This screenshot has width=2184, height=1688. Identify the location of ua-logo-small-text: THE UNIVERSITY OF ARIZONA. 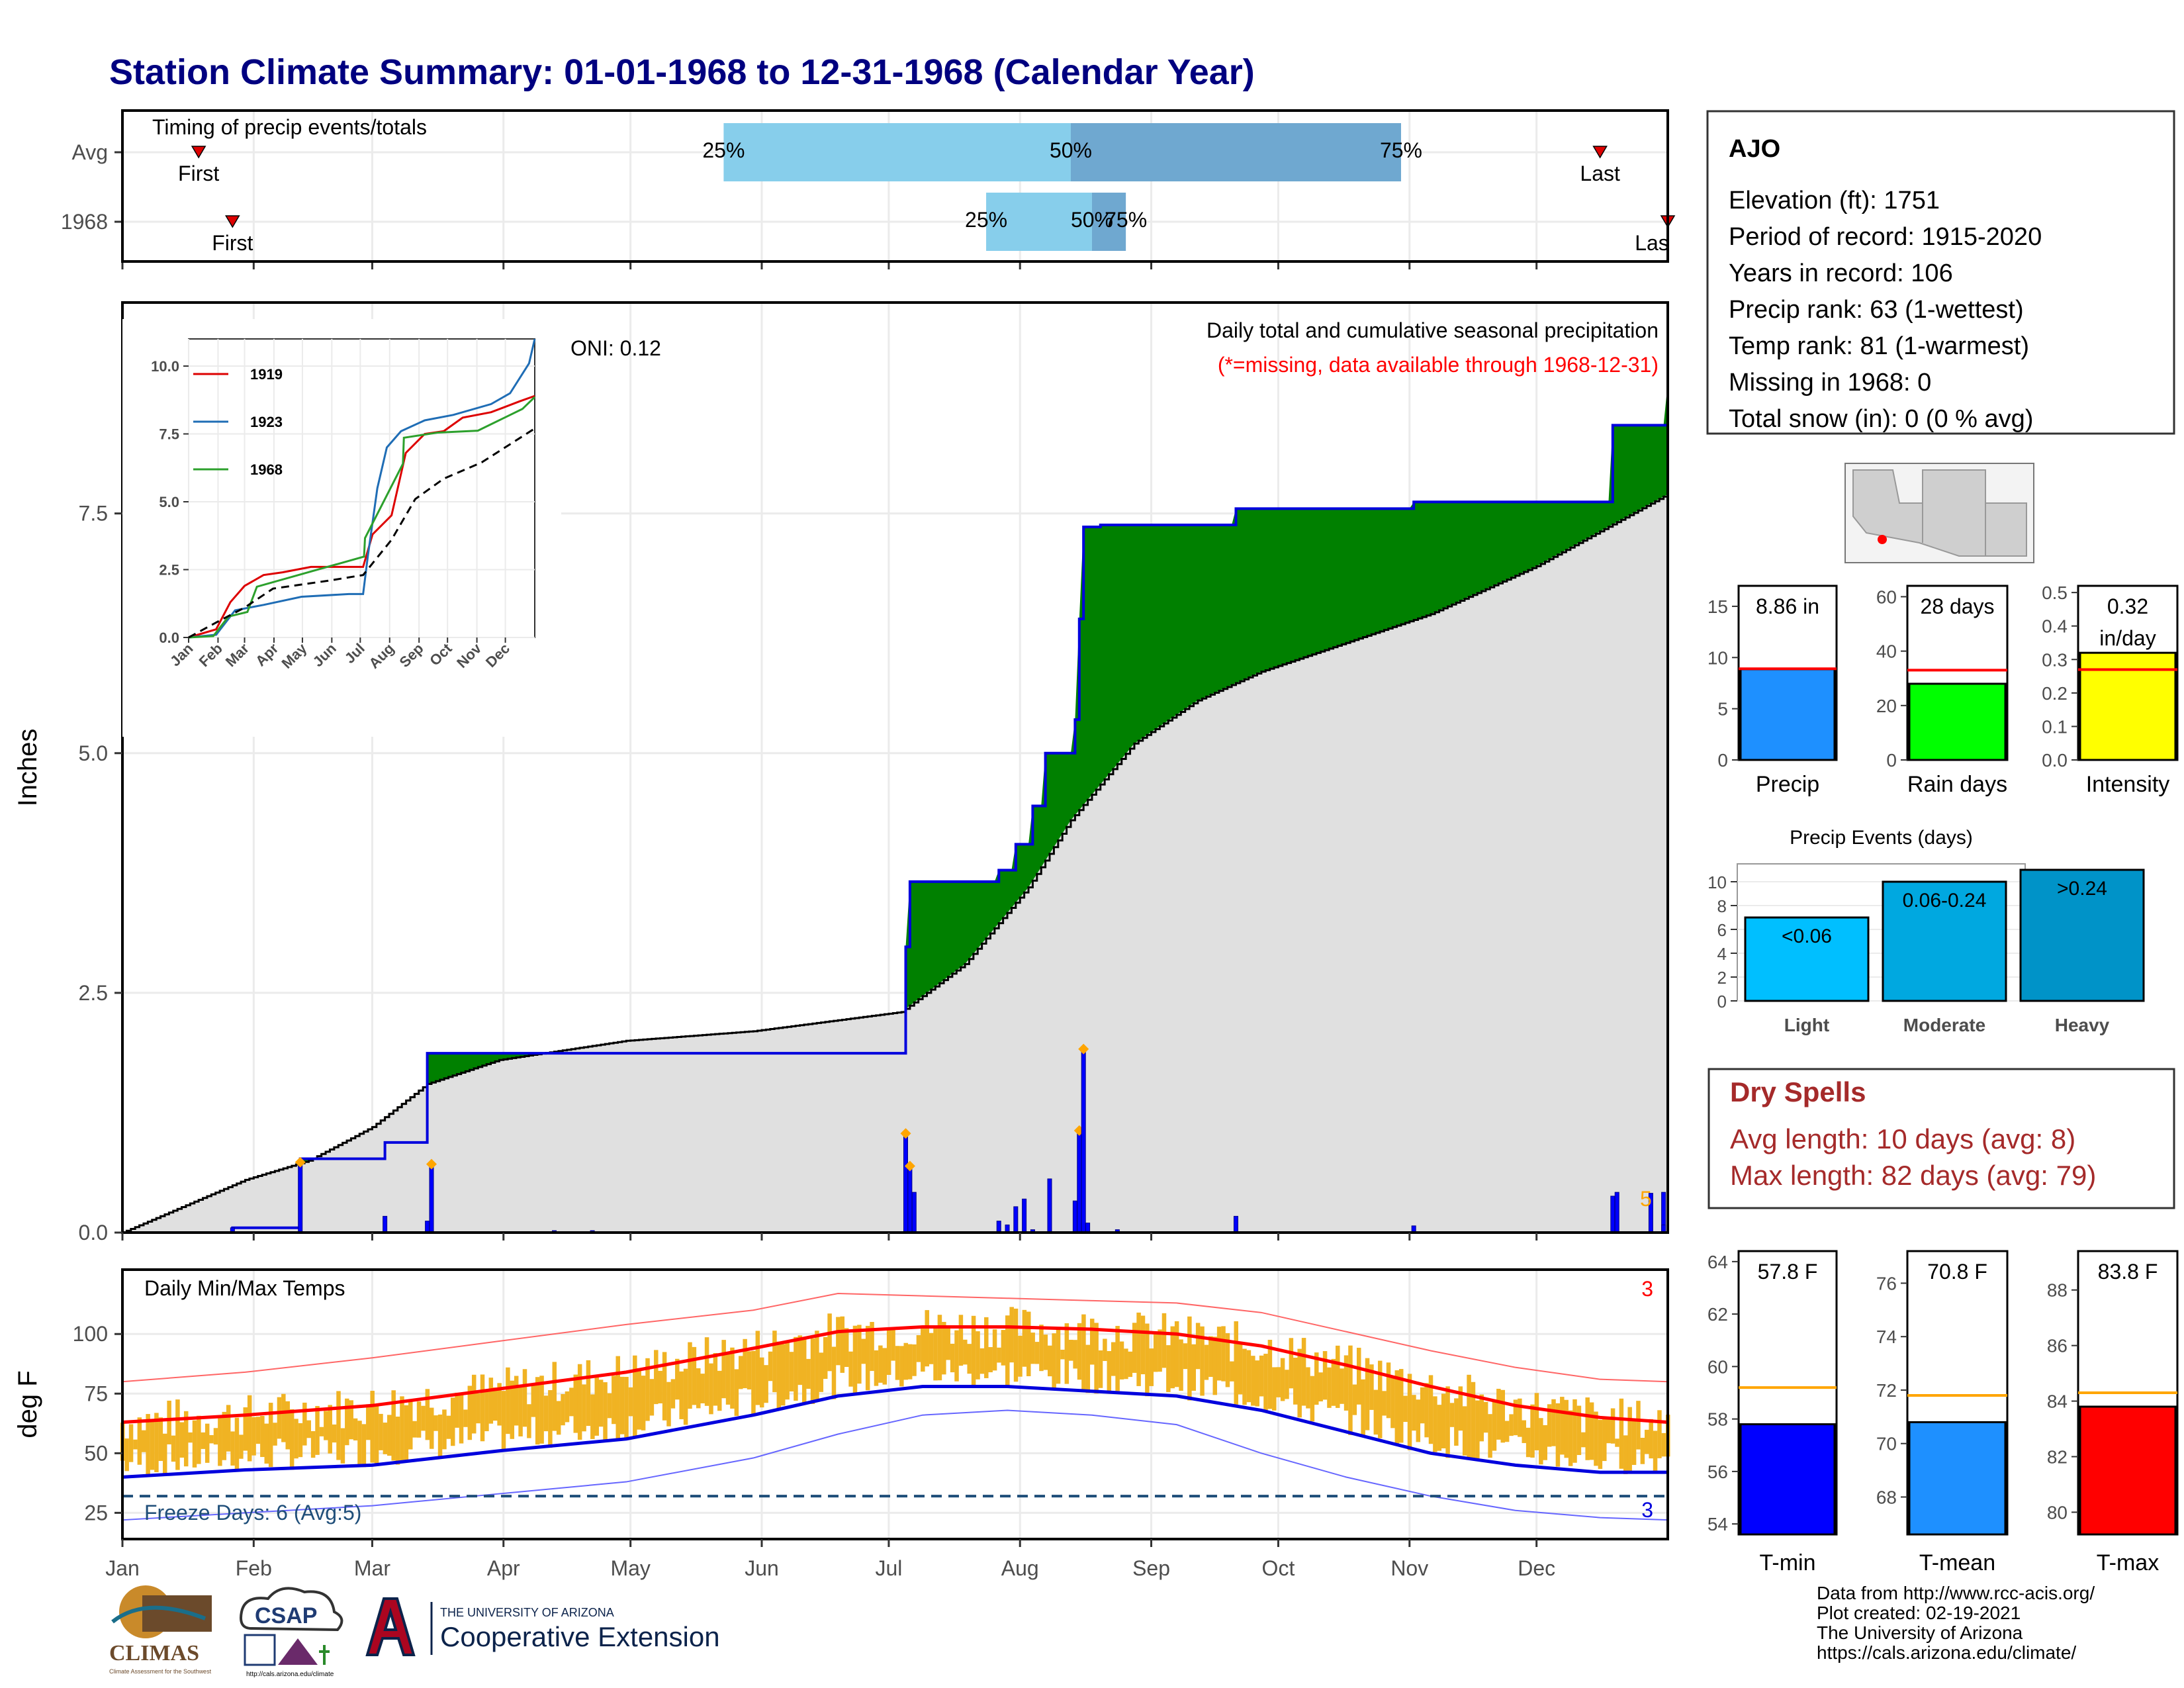
(527, 1612).